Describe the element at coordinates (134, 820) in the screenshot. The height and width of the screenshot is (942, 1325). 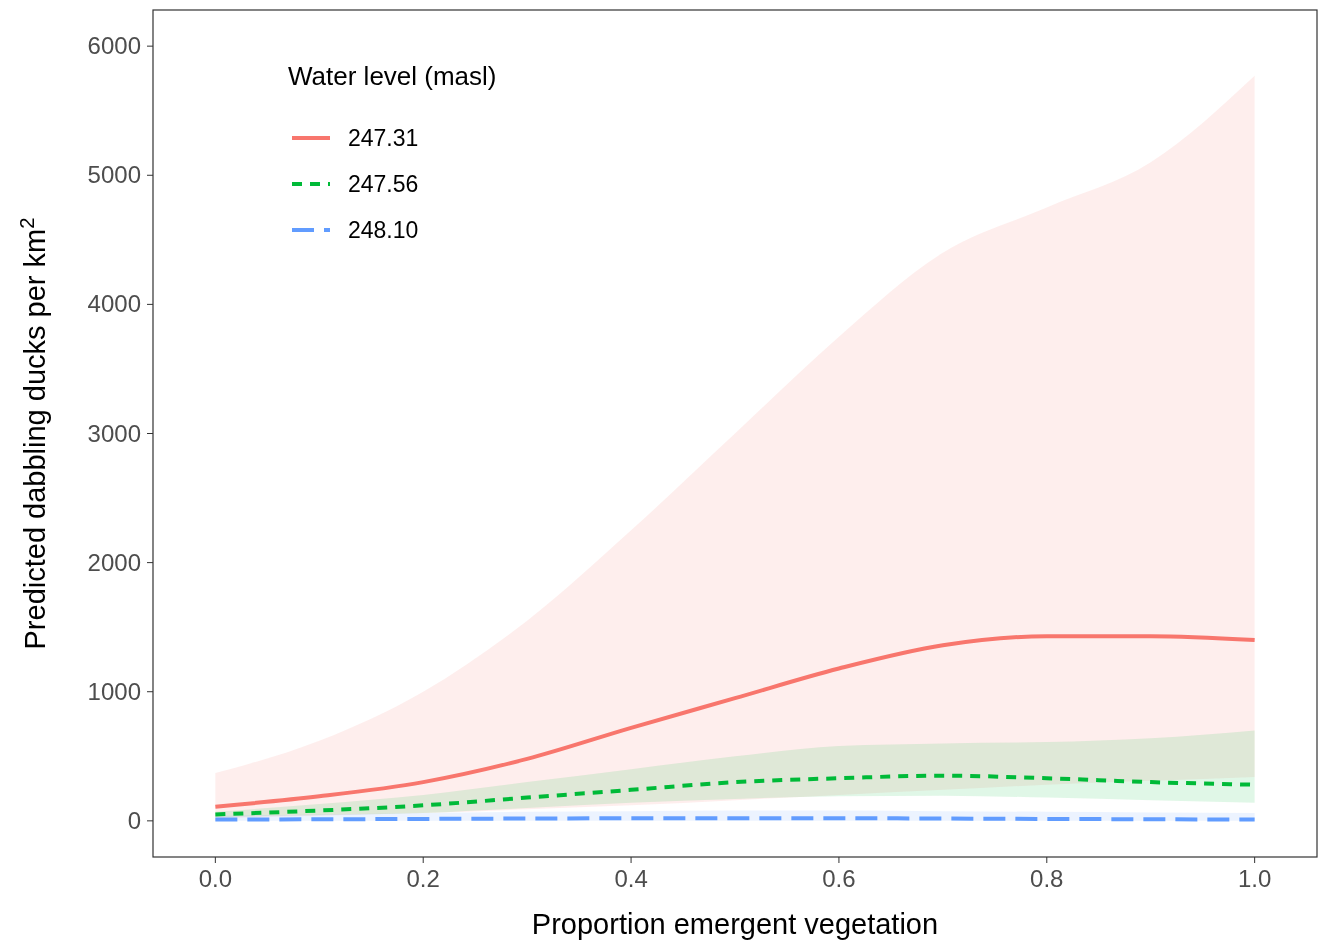
I see `y-tick-label: 0` at that location.